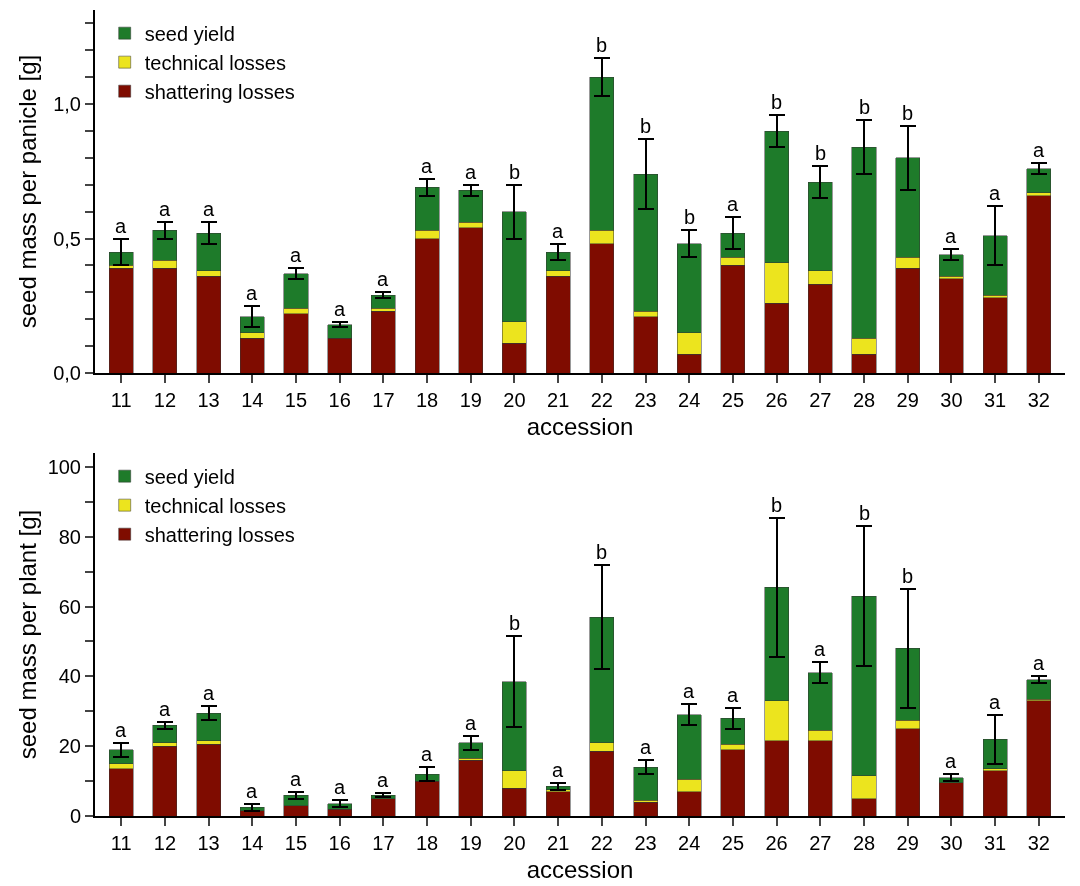  I want to click on y-tick-label: 100, so click(64, 466).